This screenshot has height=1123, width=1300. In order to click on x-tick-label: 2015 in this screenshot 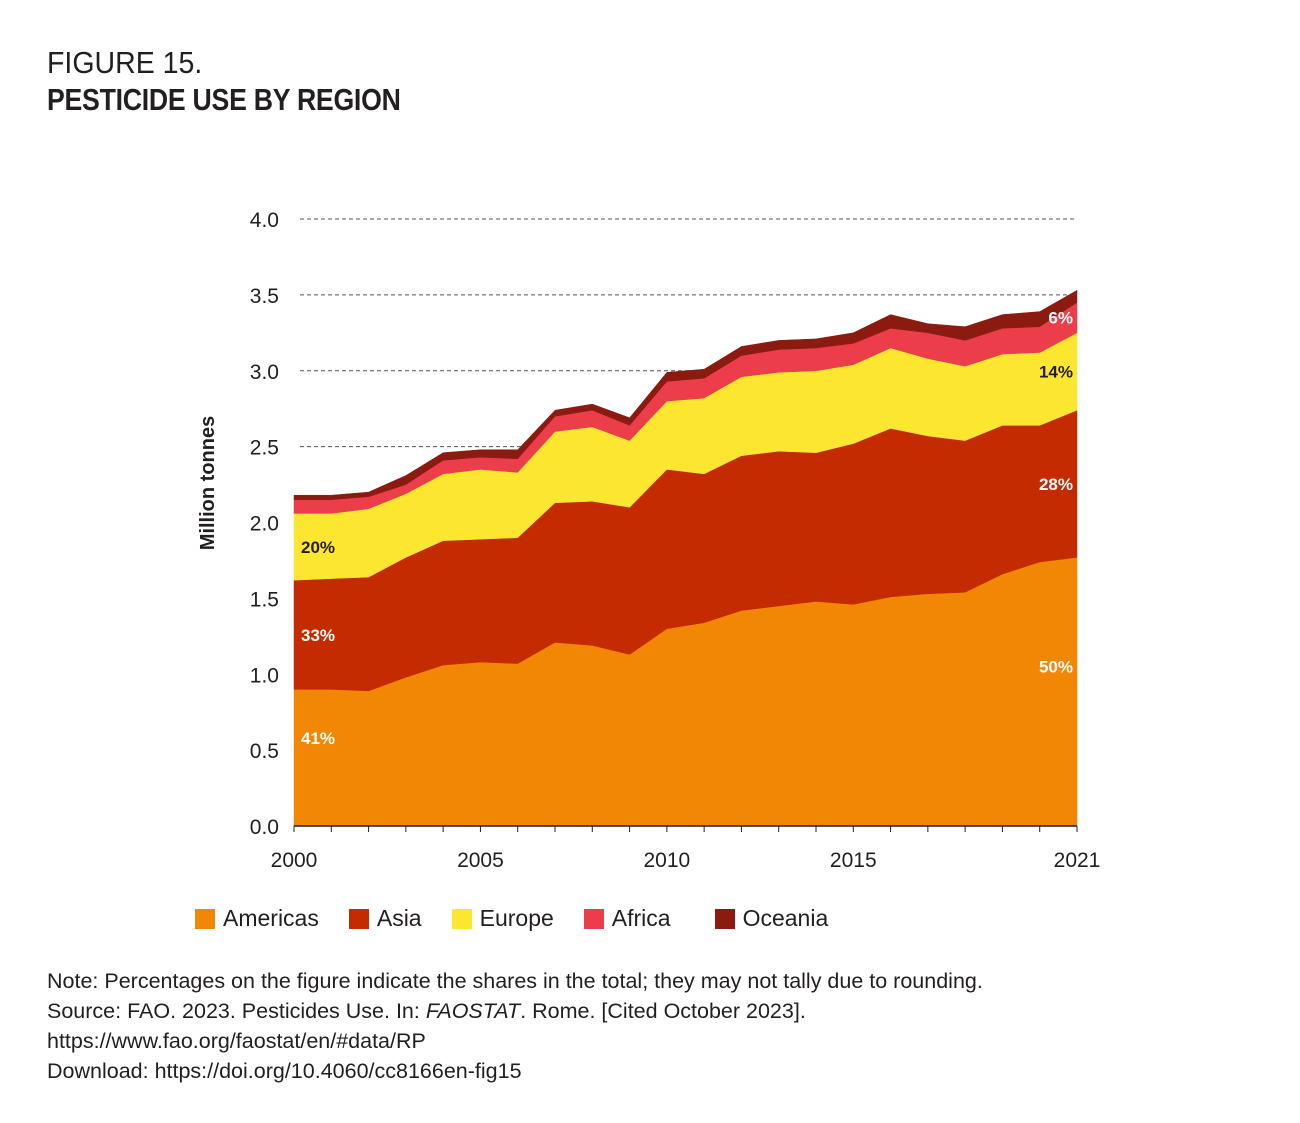, I will do `click(853, 860)`.